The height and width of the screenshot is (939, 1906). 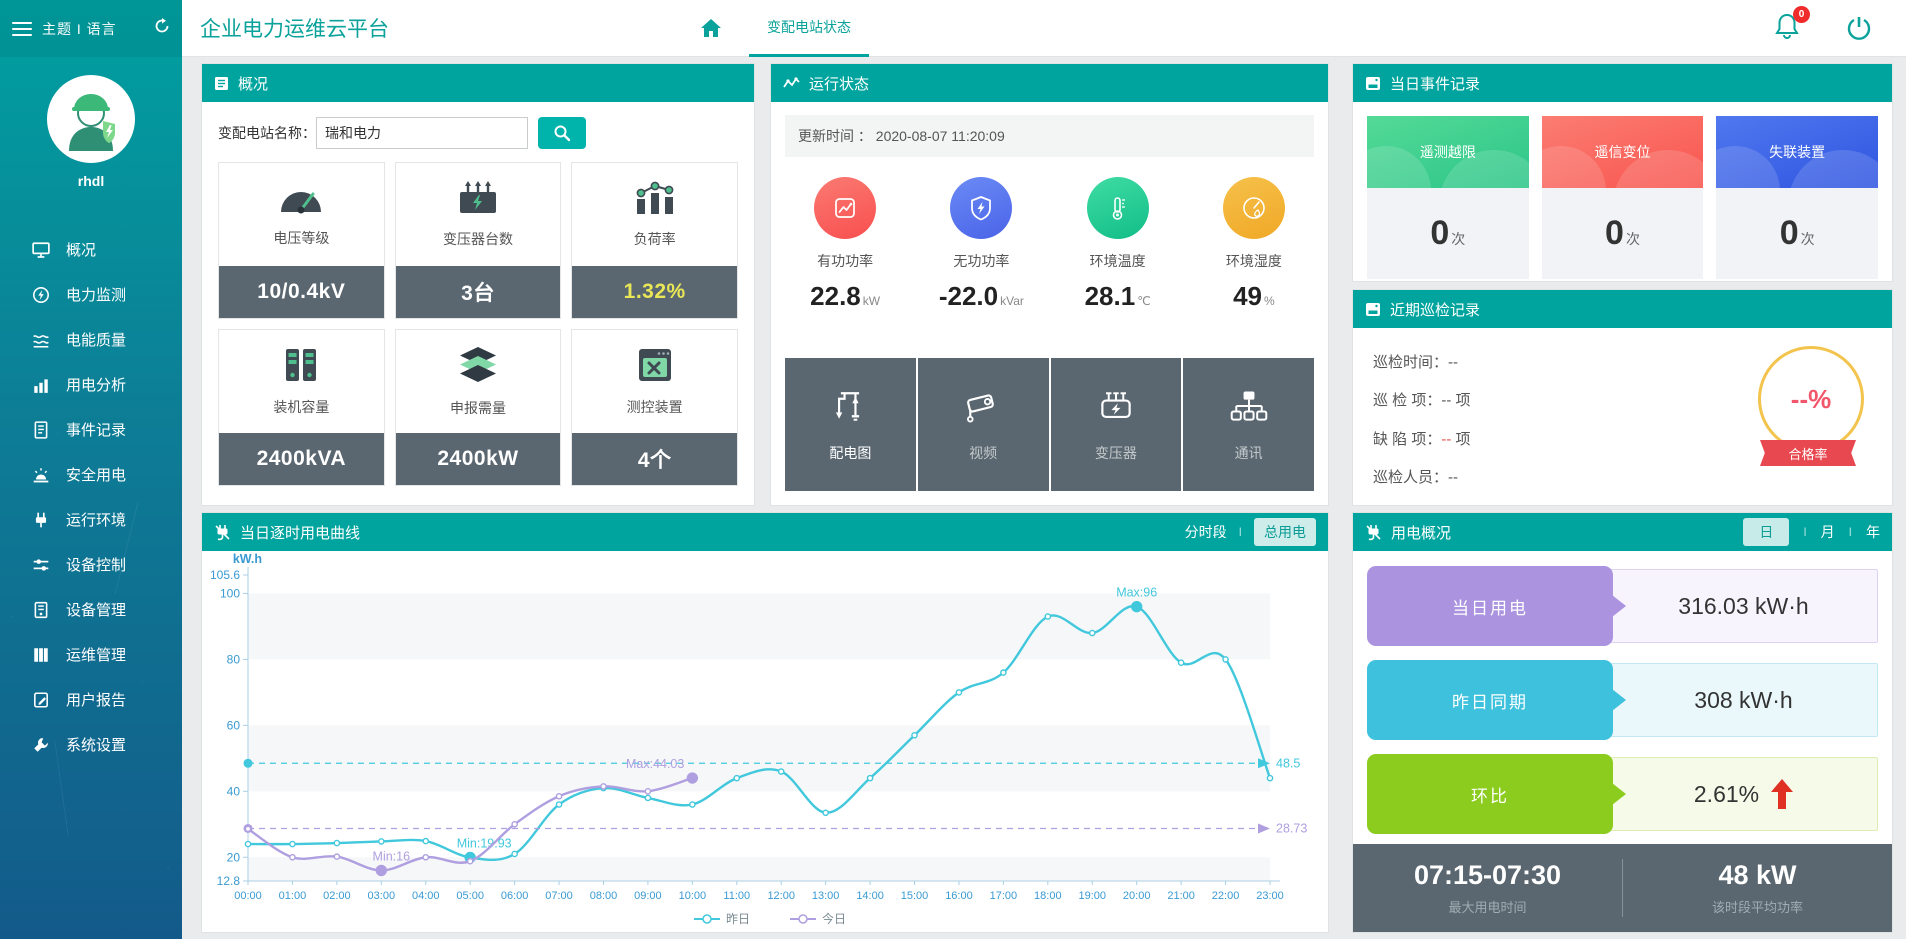 What do you see at coordinates (1496, 794) in the screenshot?
I see `usage-ribbon: 环比` at bounding box center [1496, 794].